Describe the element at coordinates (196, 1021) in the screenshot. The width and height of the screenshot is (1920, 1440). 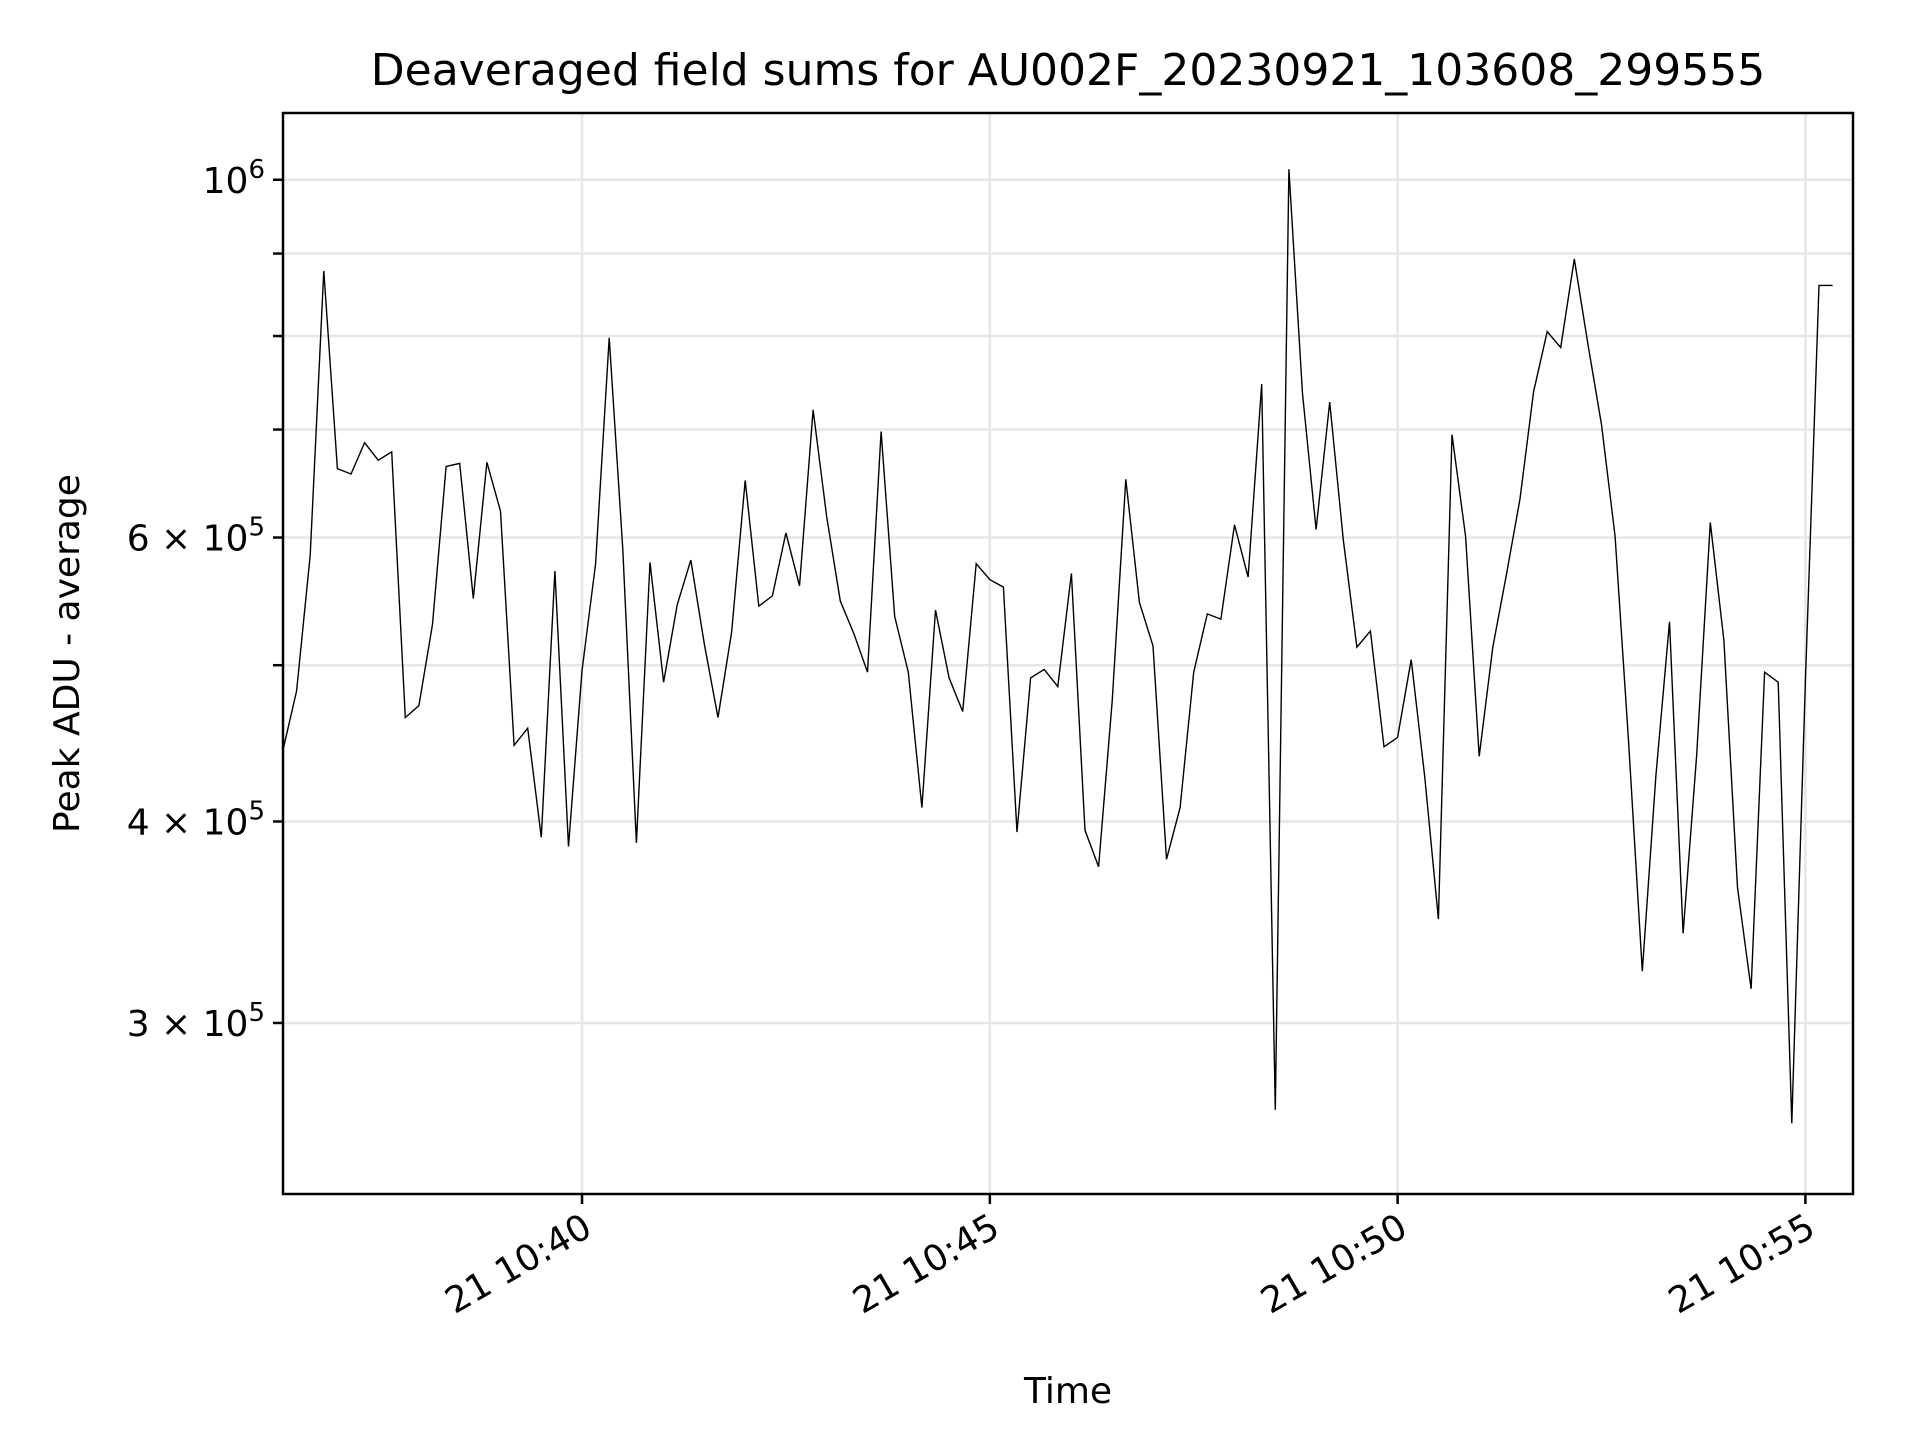
I see `y-tick-label: 3 × 105` at that location.